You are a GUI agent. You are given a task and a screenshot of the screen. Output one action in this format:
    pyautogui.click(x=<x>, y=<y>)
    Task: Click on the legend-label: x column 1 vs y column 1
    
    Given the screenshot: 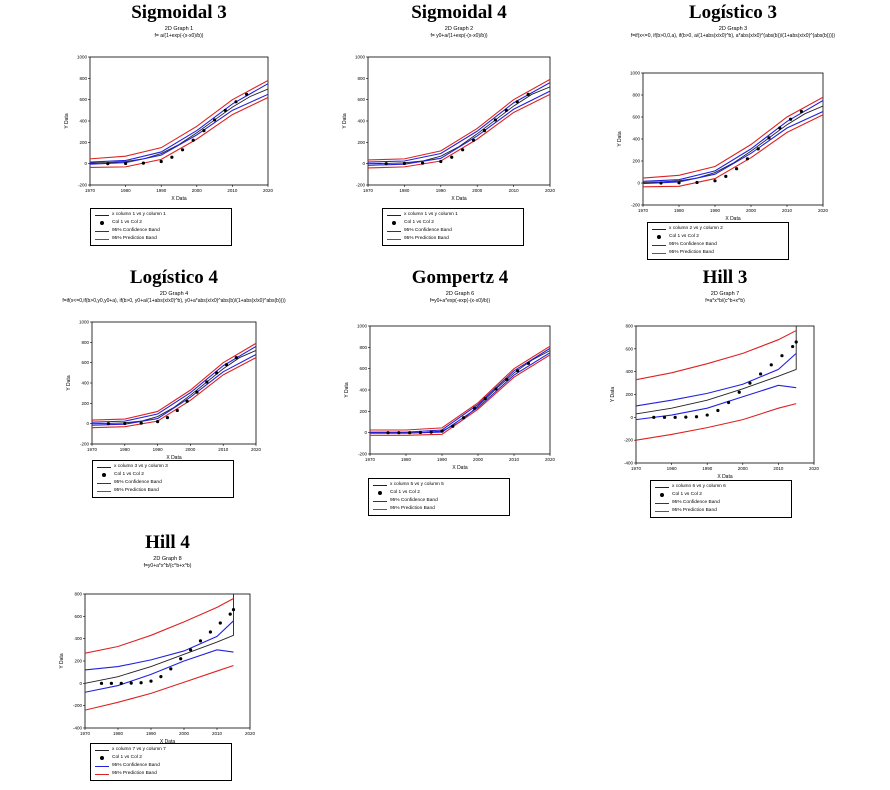 What is the action you would take?
    pyautogui.click(x=139, y=214)
    